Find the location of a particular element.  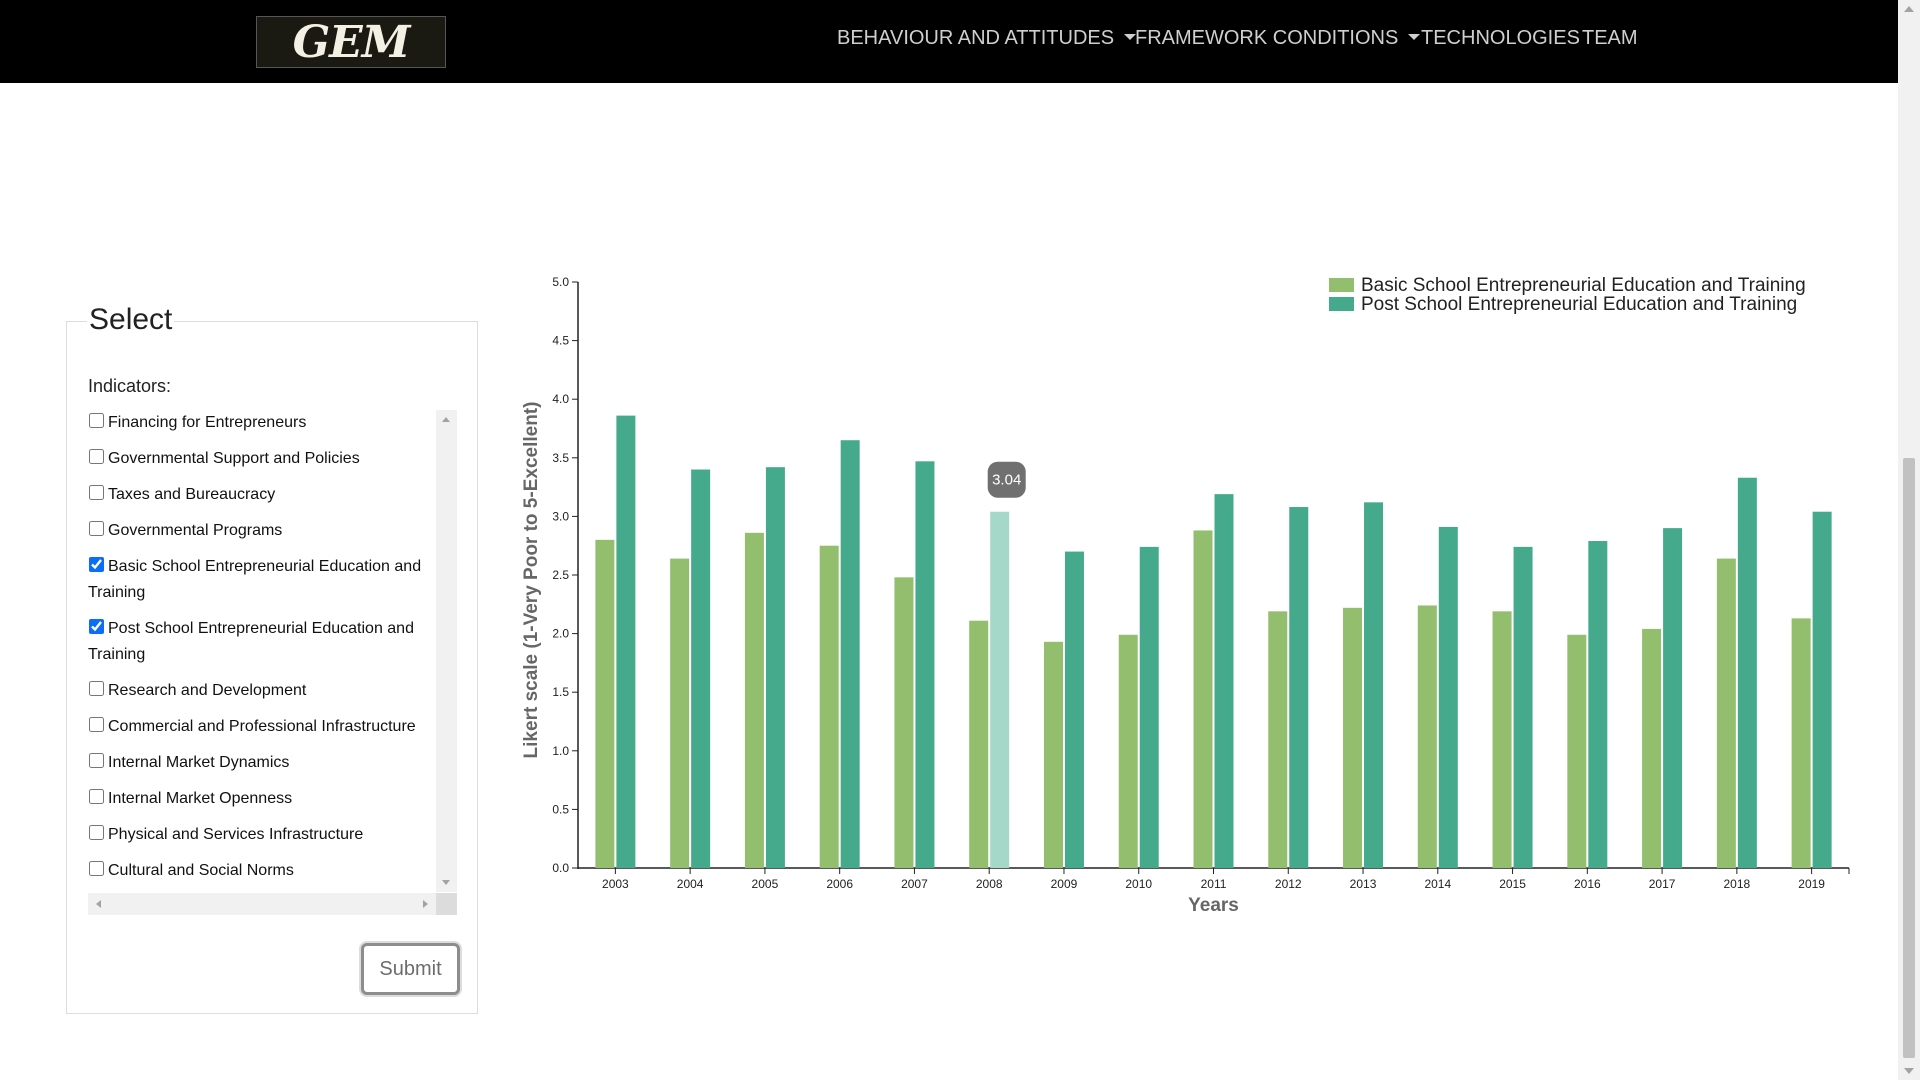

nav-framework-conditions: FRAMEWORK CONDITIONS is located at coordinates (1278, 38).